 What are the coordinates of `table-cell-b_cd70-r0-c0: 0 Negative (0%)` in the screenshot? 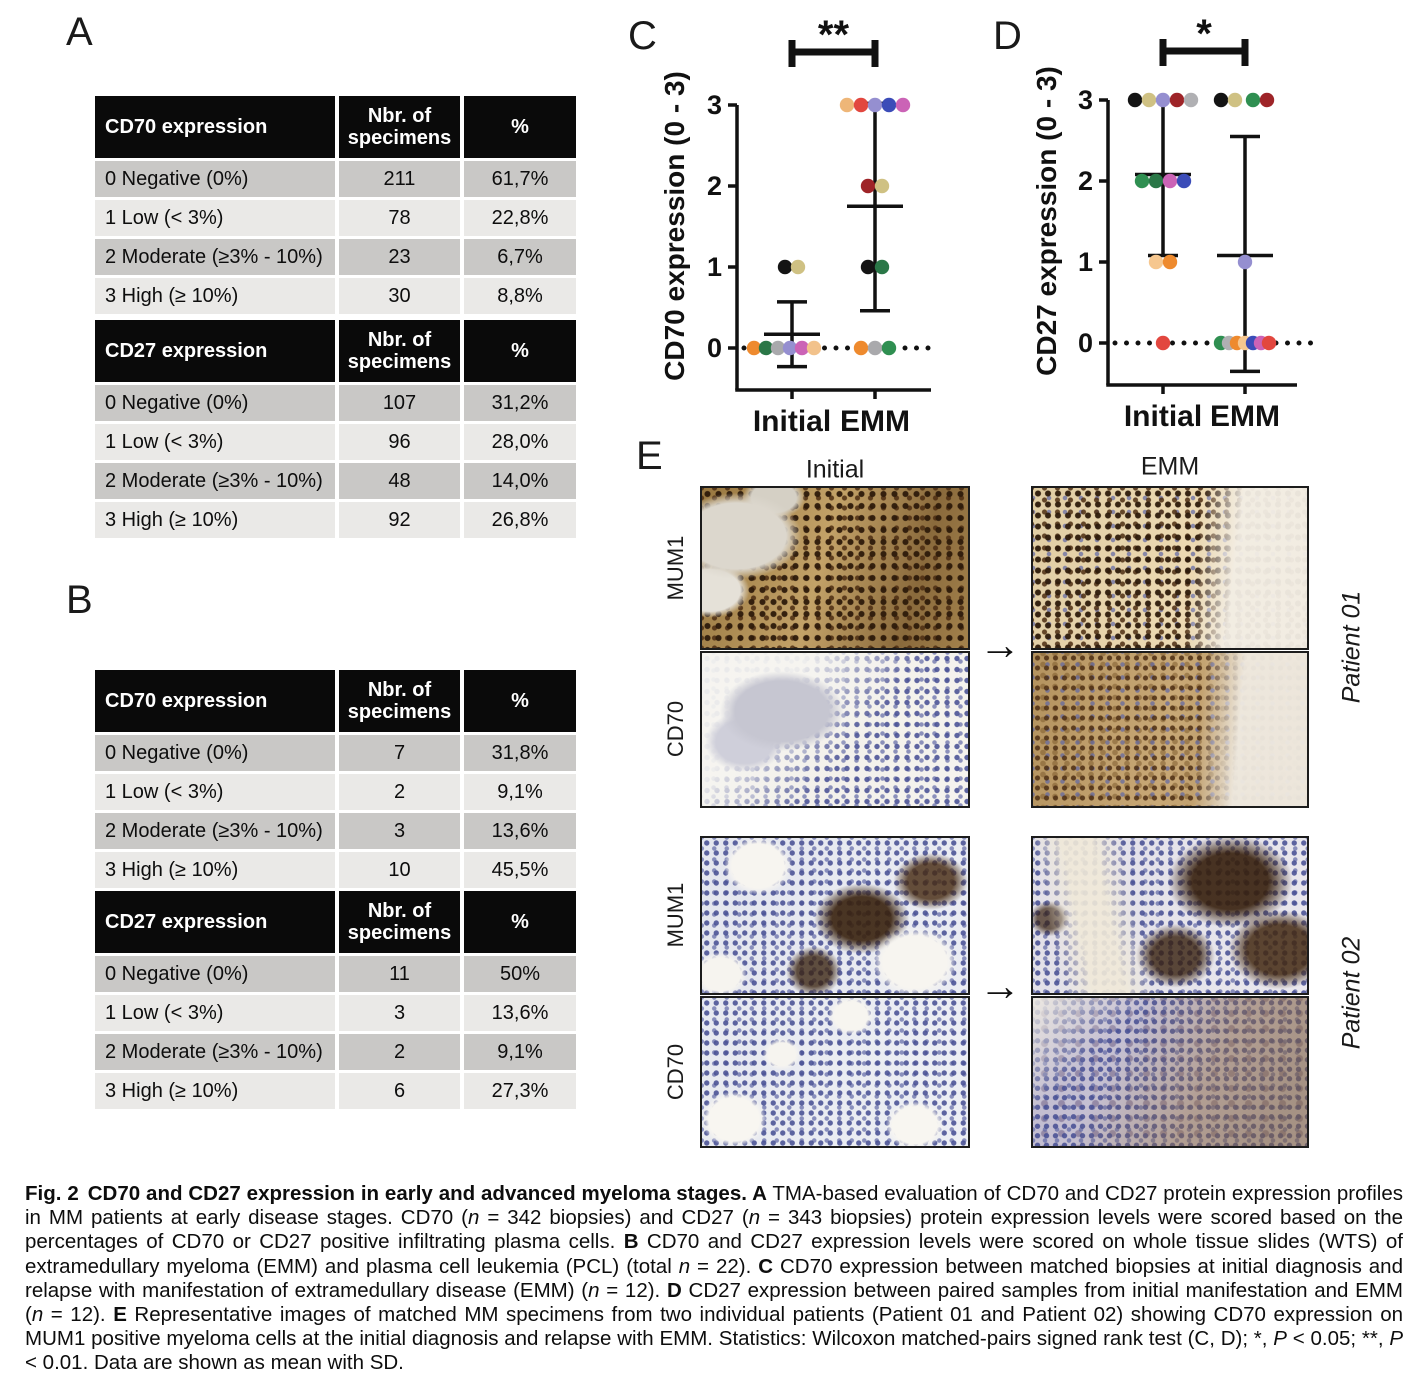 It's located at (215, 753).